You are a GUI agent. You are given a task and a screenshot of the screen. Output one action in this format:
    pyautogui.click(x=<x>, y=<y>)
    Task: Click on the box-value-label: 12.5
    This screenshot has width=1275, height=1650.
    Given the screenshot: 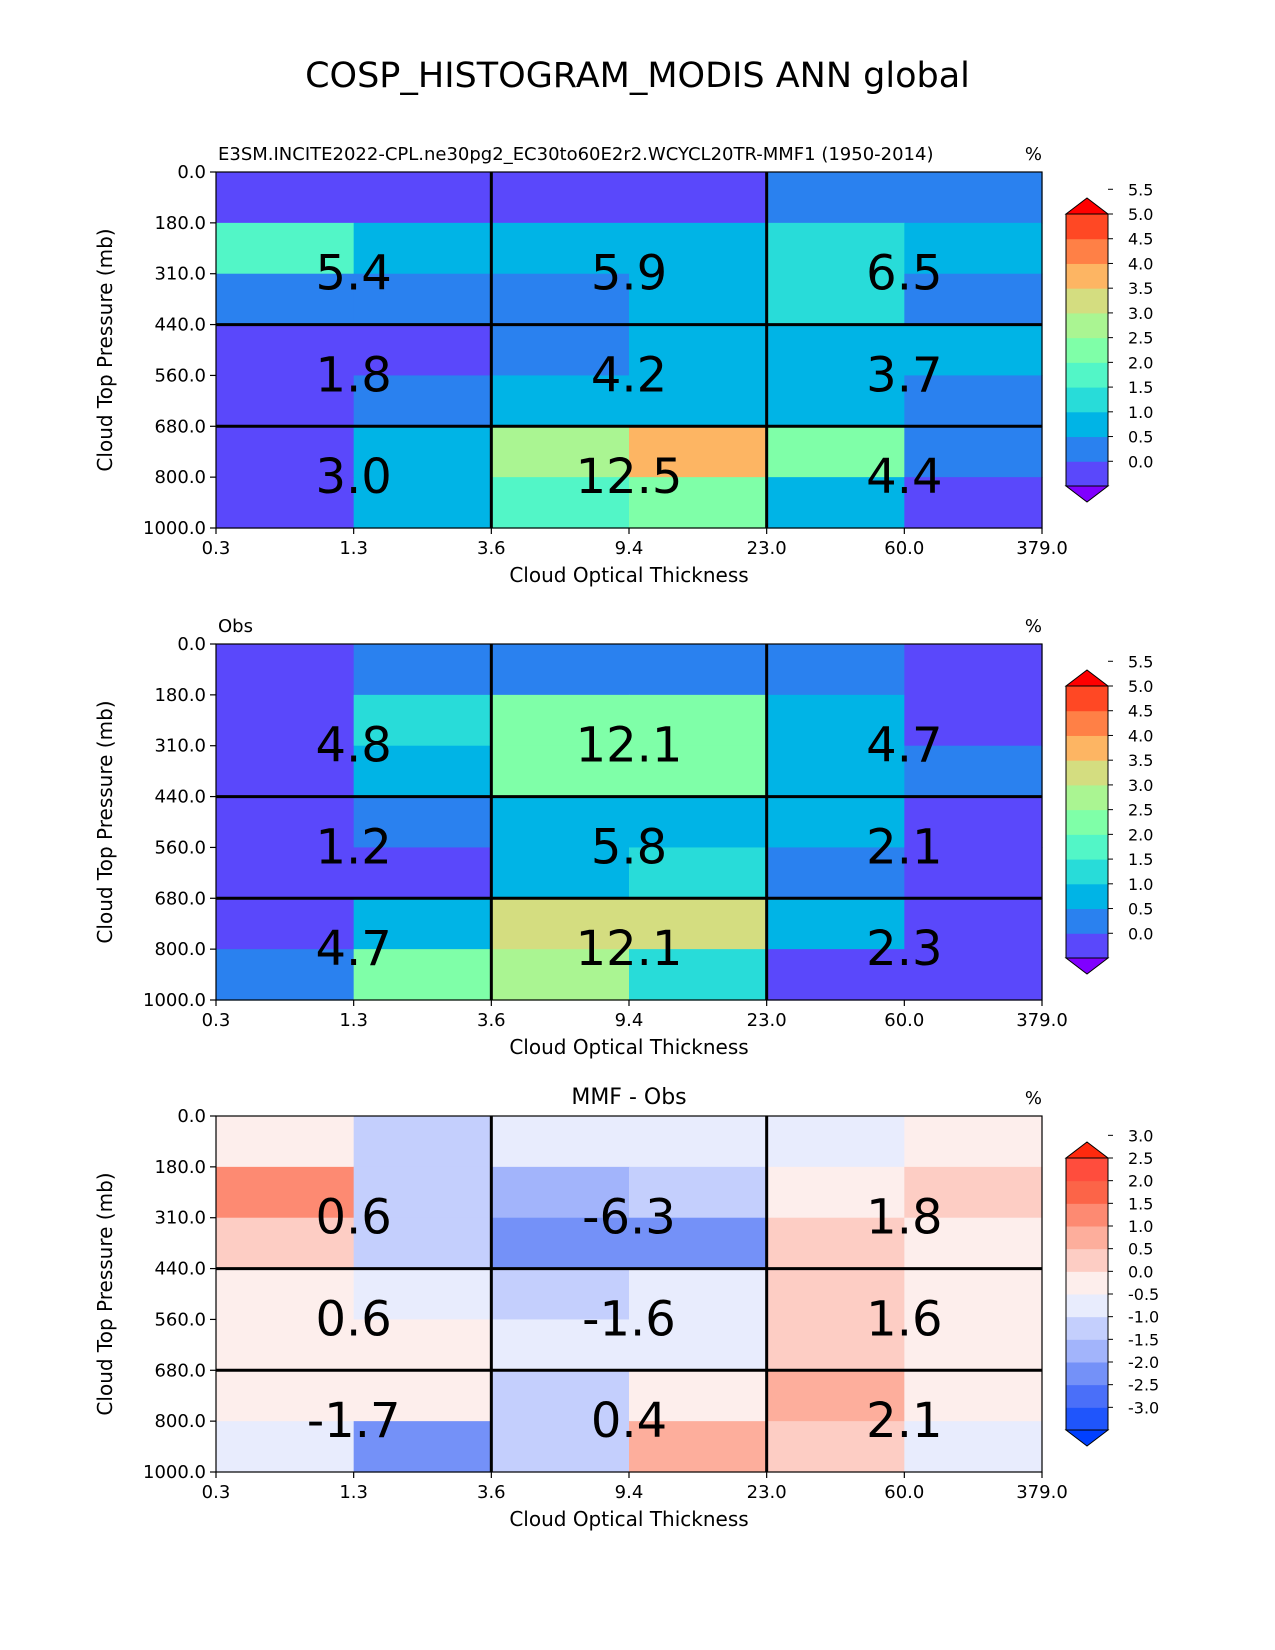 What is the action you would take?
    pyautogui.click(x=629, y=477)
    